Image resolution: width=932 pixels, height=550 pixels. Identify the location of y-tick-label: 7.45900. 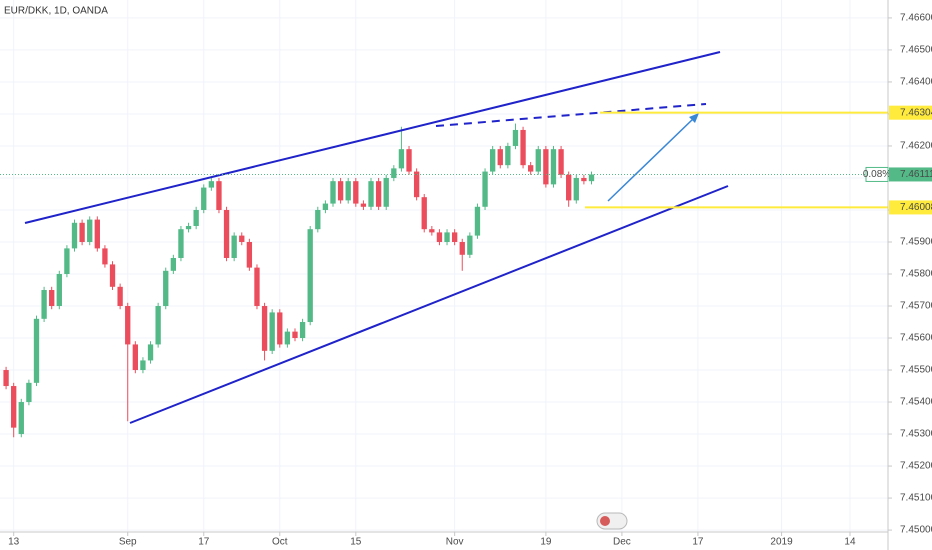
(916, 242).